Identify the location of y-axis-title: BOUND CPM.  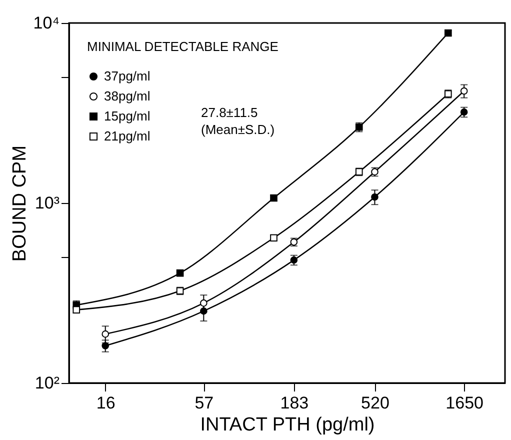
(19, 203).